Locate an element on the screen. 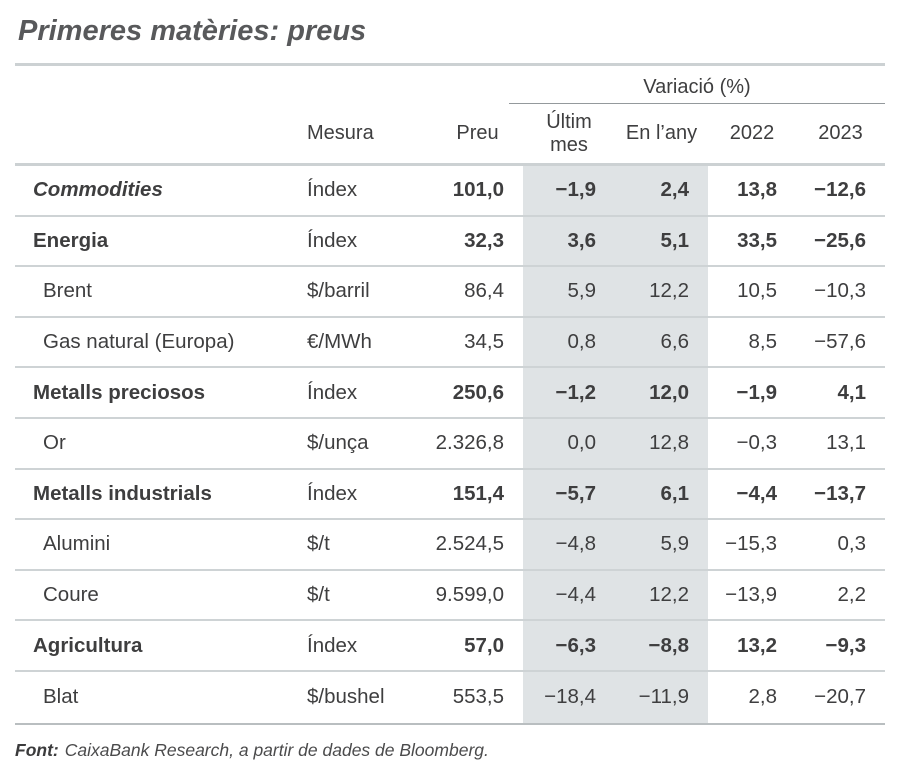 This screenshot has height=776, width=900. cell-label: Or is located at coordinates (54, 443).